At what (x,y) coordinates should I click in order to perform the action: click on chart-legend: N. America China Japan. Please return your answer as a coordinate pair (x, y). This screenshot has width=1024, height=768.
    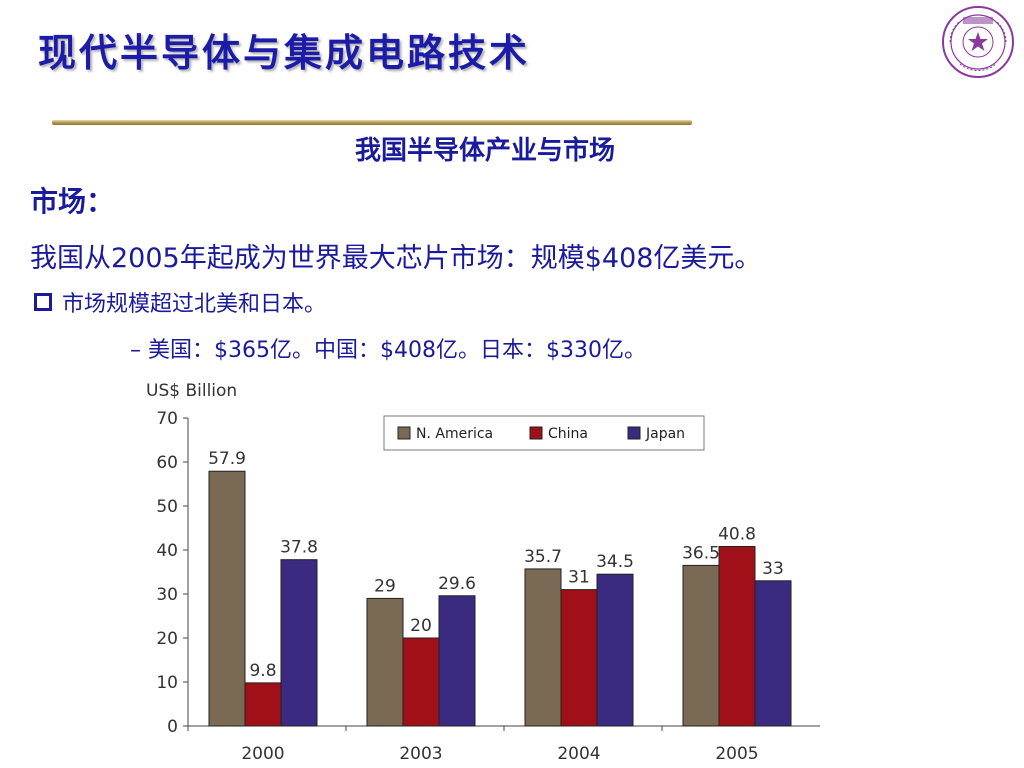
    Looking at the image, I should click on (544, 433).